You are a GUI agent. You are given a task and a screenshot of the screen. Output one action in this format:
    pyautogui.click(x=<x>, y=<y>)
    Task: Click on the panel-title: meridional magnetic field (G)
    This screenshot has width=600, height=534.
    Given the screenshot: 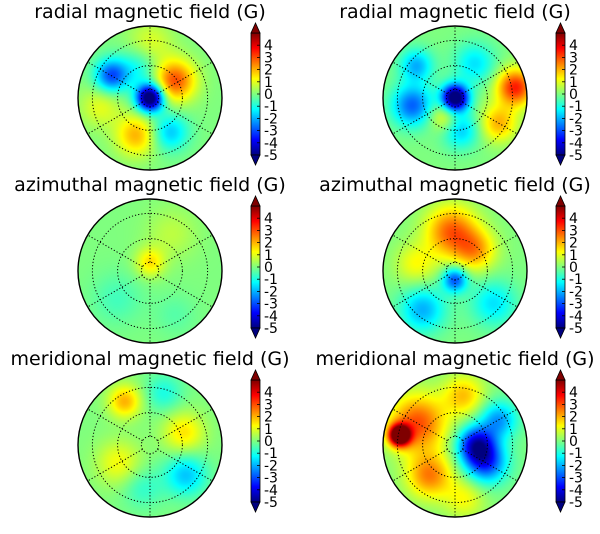 What is the action you would take?
    pyautogui.click(x=150, y=359)
    